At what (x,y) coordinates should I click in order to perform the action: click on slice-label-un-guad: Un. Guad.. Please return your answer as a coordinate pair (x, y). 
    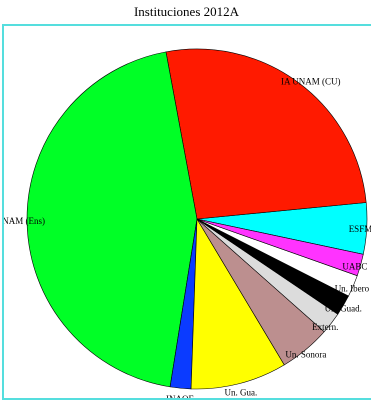
    Looking at the image, I should click on (343, 308).